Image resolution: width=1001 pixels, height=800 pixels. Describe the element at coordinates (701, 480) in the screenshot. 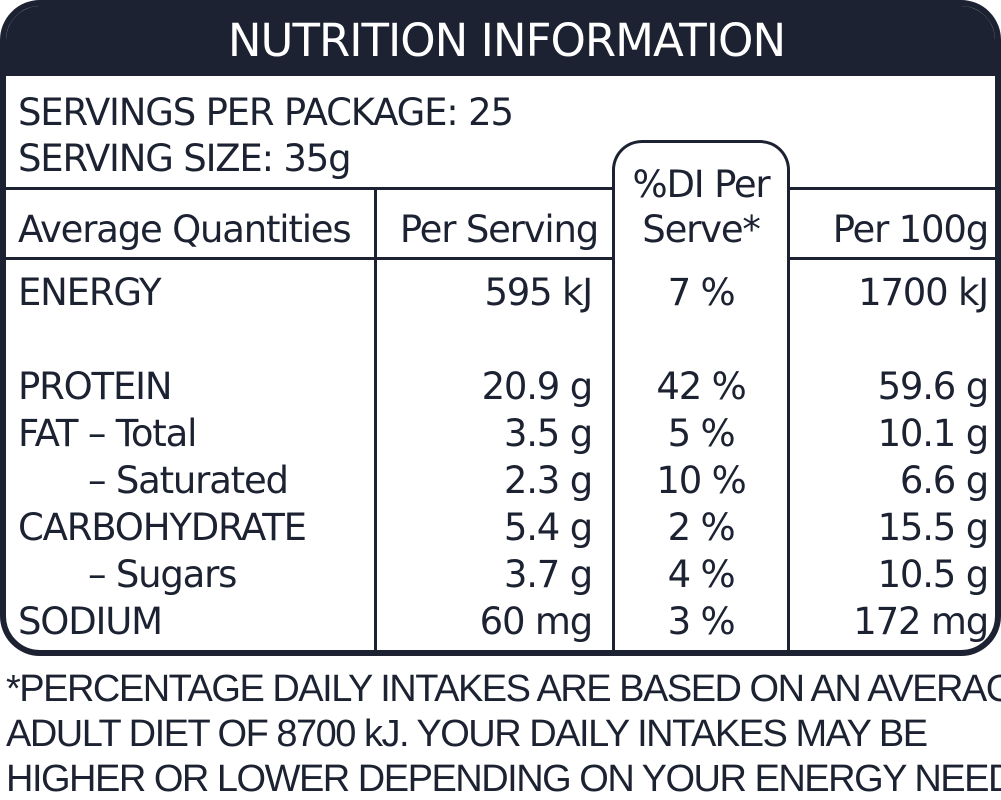

I see `row-di: 10 %` at that location.